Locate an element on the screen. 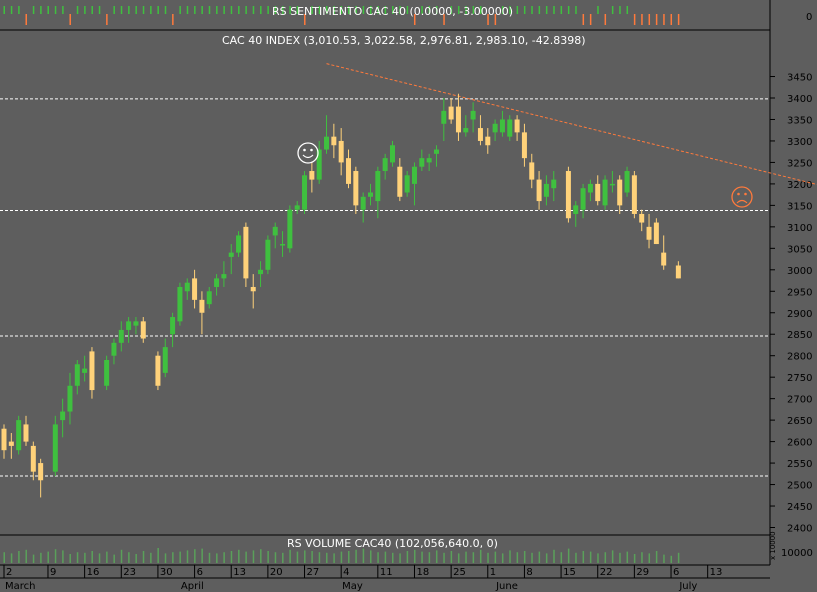  y-tick-label: 2400 is located at coordinates (799, 529).